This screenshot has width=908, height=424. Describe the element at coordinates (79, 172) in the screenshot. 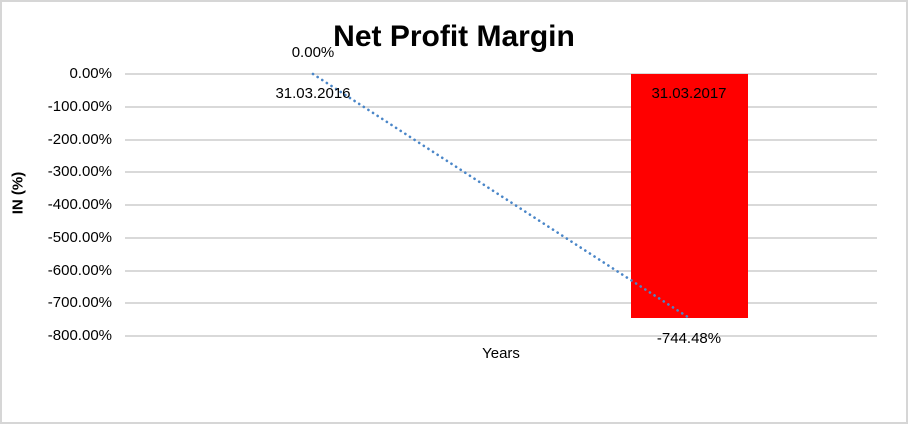

I see `y-tick-label: -300.00%` at that location.